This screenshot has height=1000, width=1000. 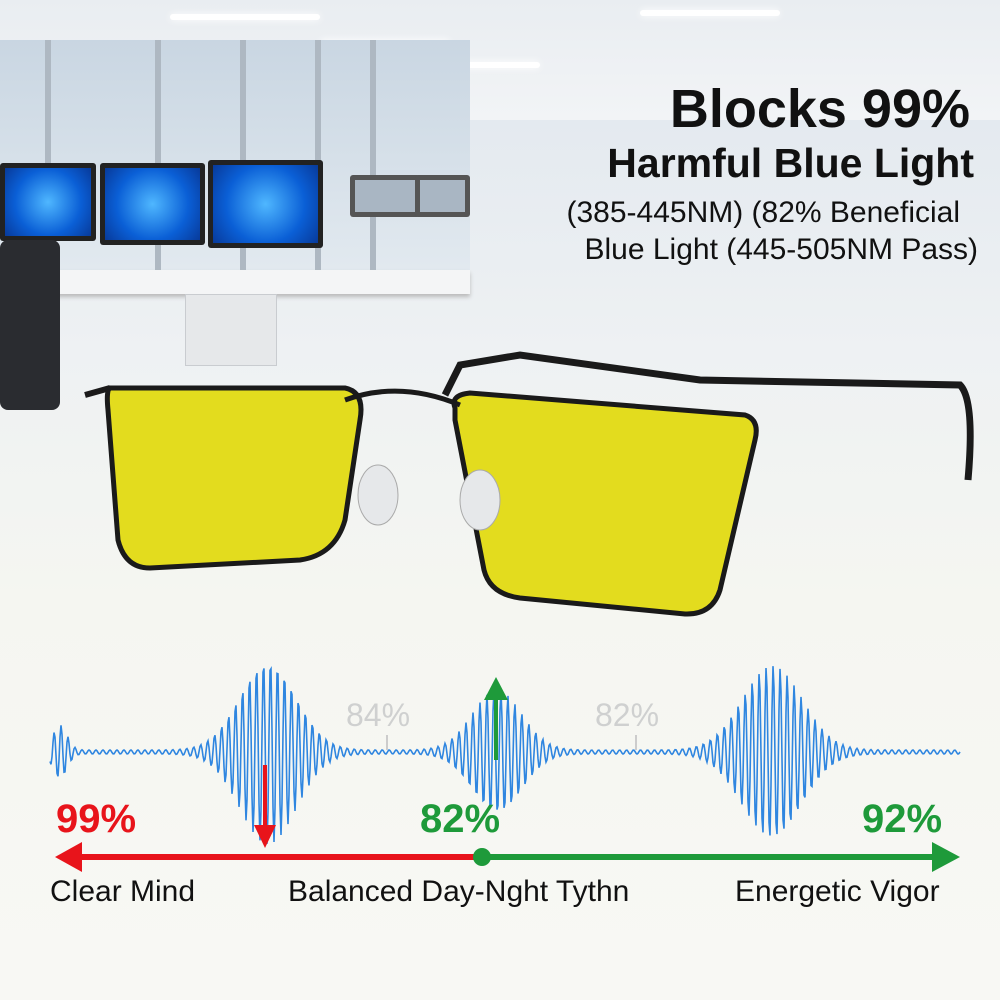 What do you see at coordinates (30, 325) in the screenshot?
I see `office-chair` at bounding box center [30, 325].